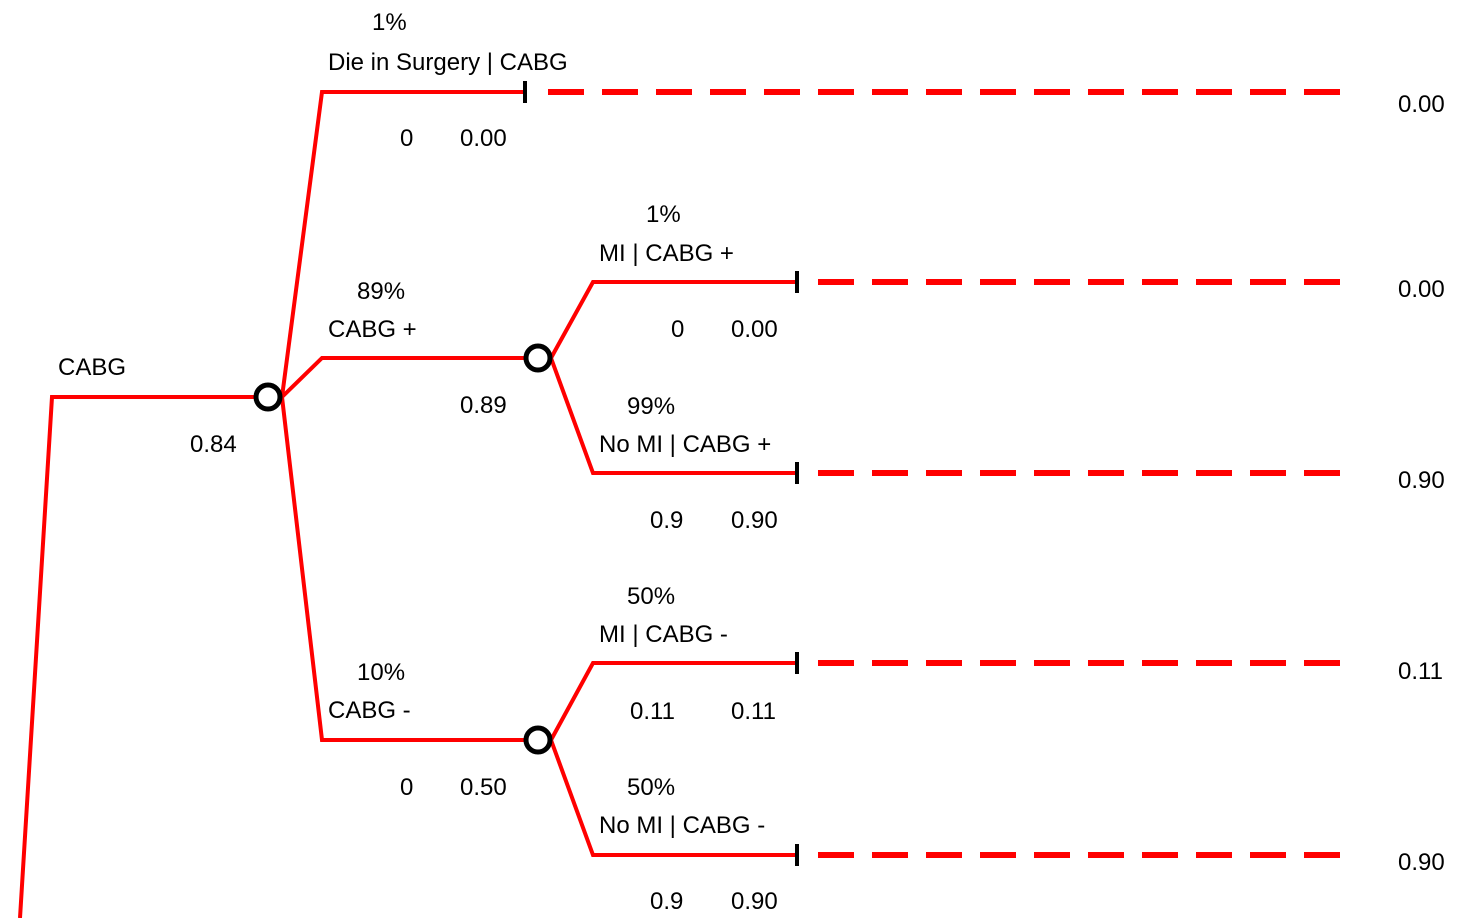  What do you see at coordinates (666, 253) in the screenshot?
I see `branch-label-mi-cabg-plus: MI | CABG +` at bounding box center [666, 253].